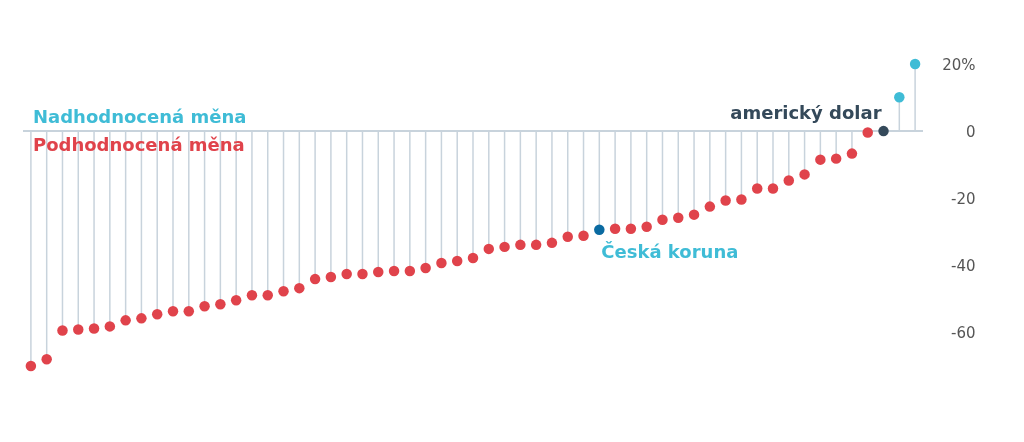 The height and width of the screenshot is (442, 1024). I want to click on y-tick-label: -20, so click(963, 198).